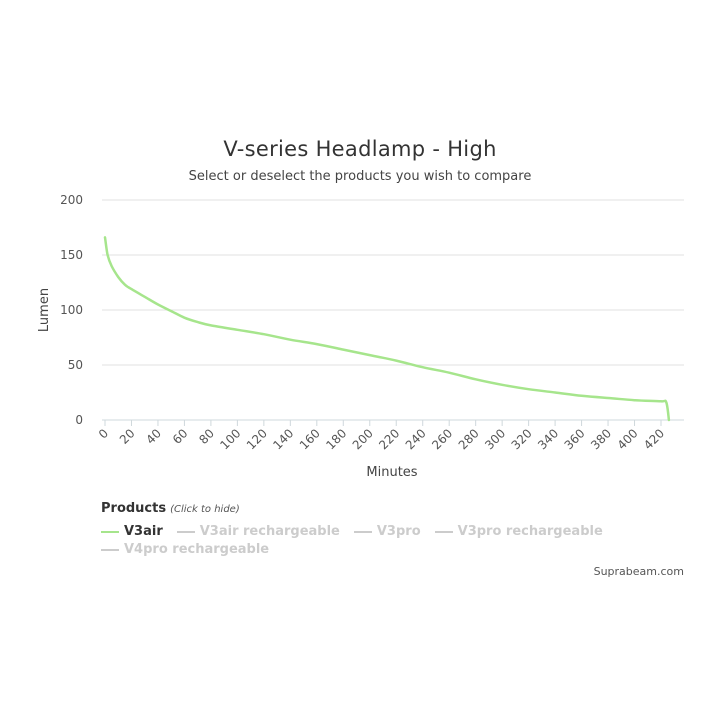 The height and width of the screenshot is (720, 720). Describe the element at coordinates (522, 439) in the screenshot. I see `x-tick-label: 320` at that location.